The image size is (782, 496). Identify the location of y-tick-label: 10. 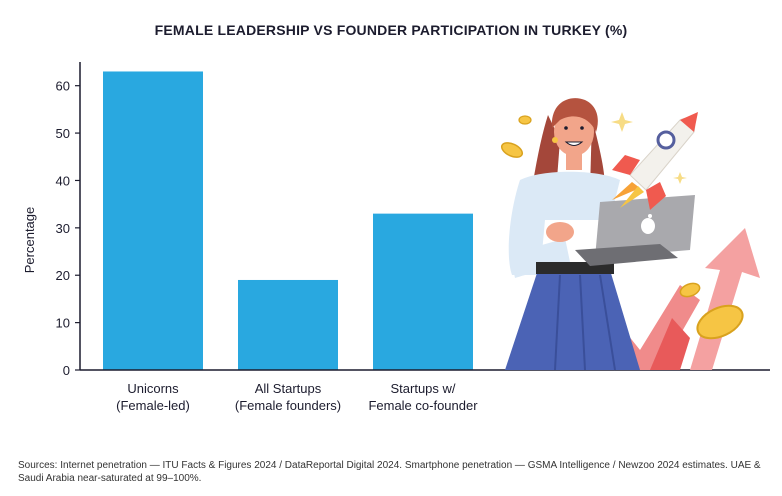
(63, 323).